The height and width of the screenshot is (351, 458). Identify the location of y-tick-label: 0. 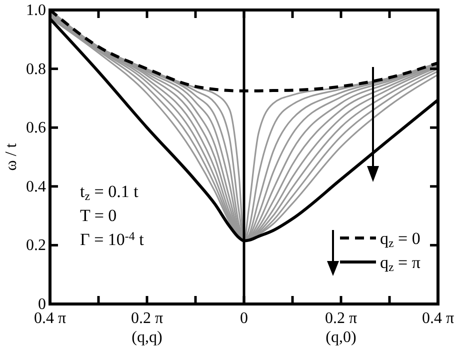
(42, 304).